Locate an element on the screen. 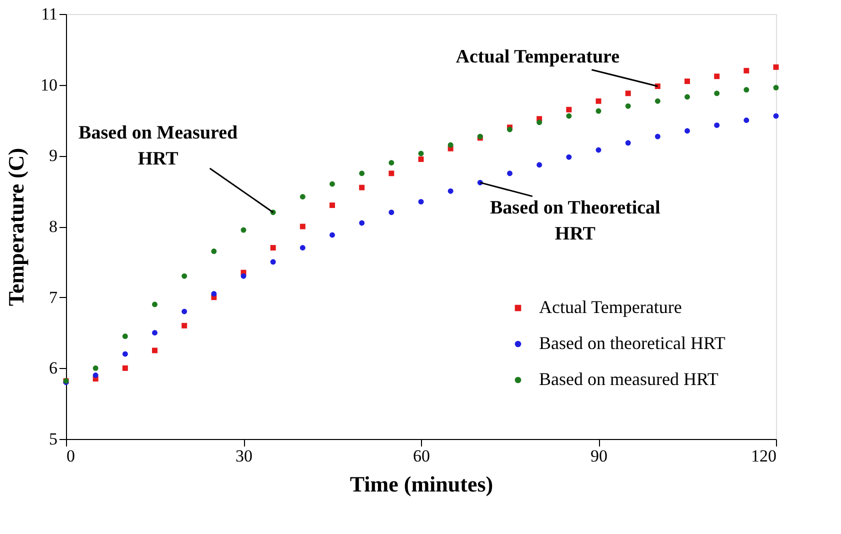 Image resolution: width=841 pixels, height=534 pixels. x-axis-title: Time (minutes) is located at coordinates (422, 484).